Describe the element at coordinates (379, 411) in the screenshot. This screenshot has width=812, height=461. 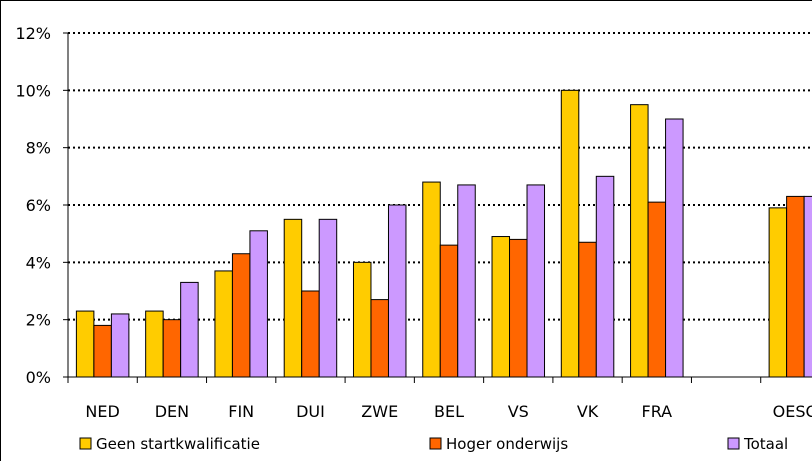
I see `x-tick-label: ZWE` at that location.